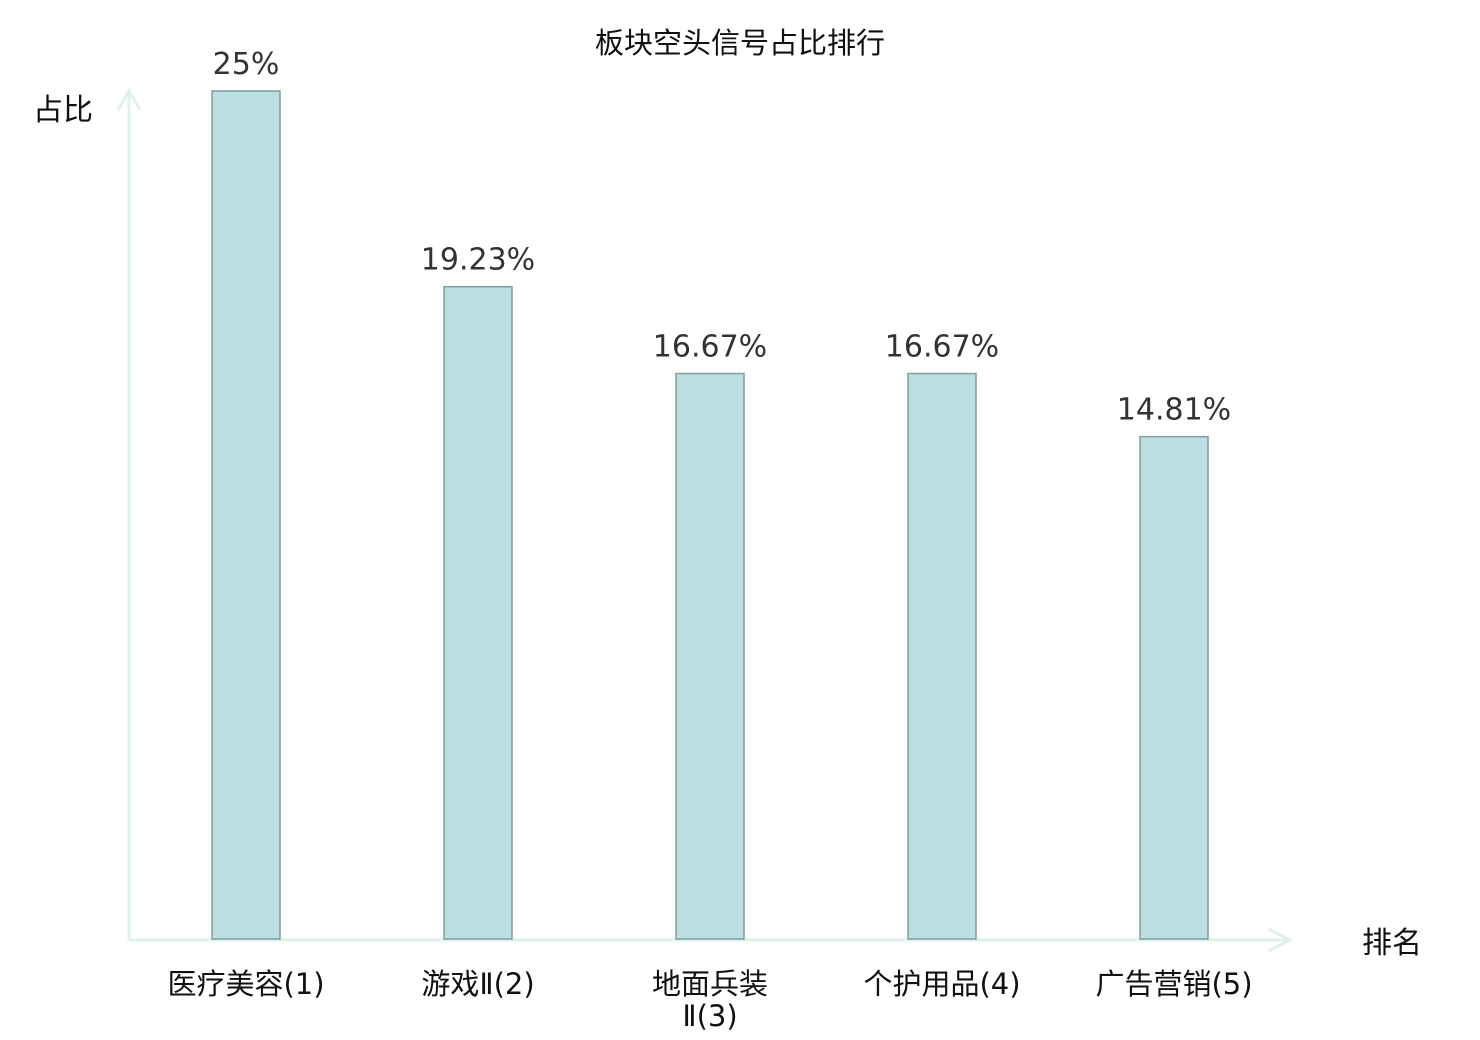 The image size is (1480, 1040). Describe the element at coordinates (1392, 943) in the screenshot. I see `x-axis-label: 排名` at that location.